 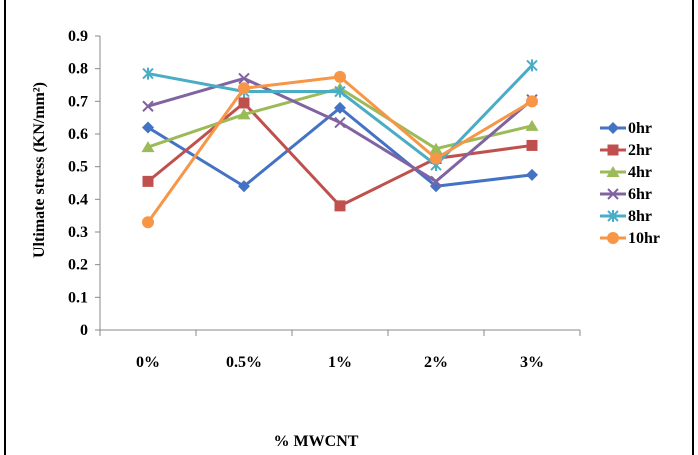 I want to click on x-tick-label: 1%, so click(x=340, y=362).